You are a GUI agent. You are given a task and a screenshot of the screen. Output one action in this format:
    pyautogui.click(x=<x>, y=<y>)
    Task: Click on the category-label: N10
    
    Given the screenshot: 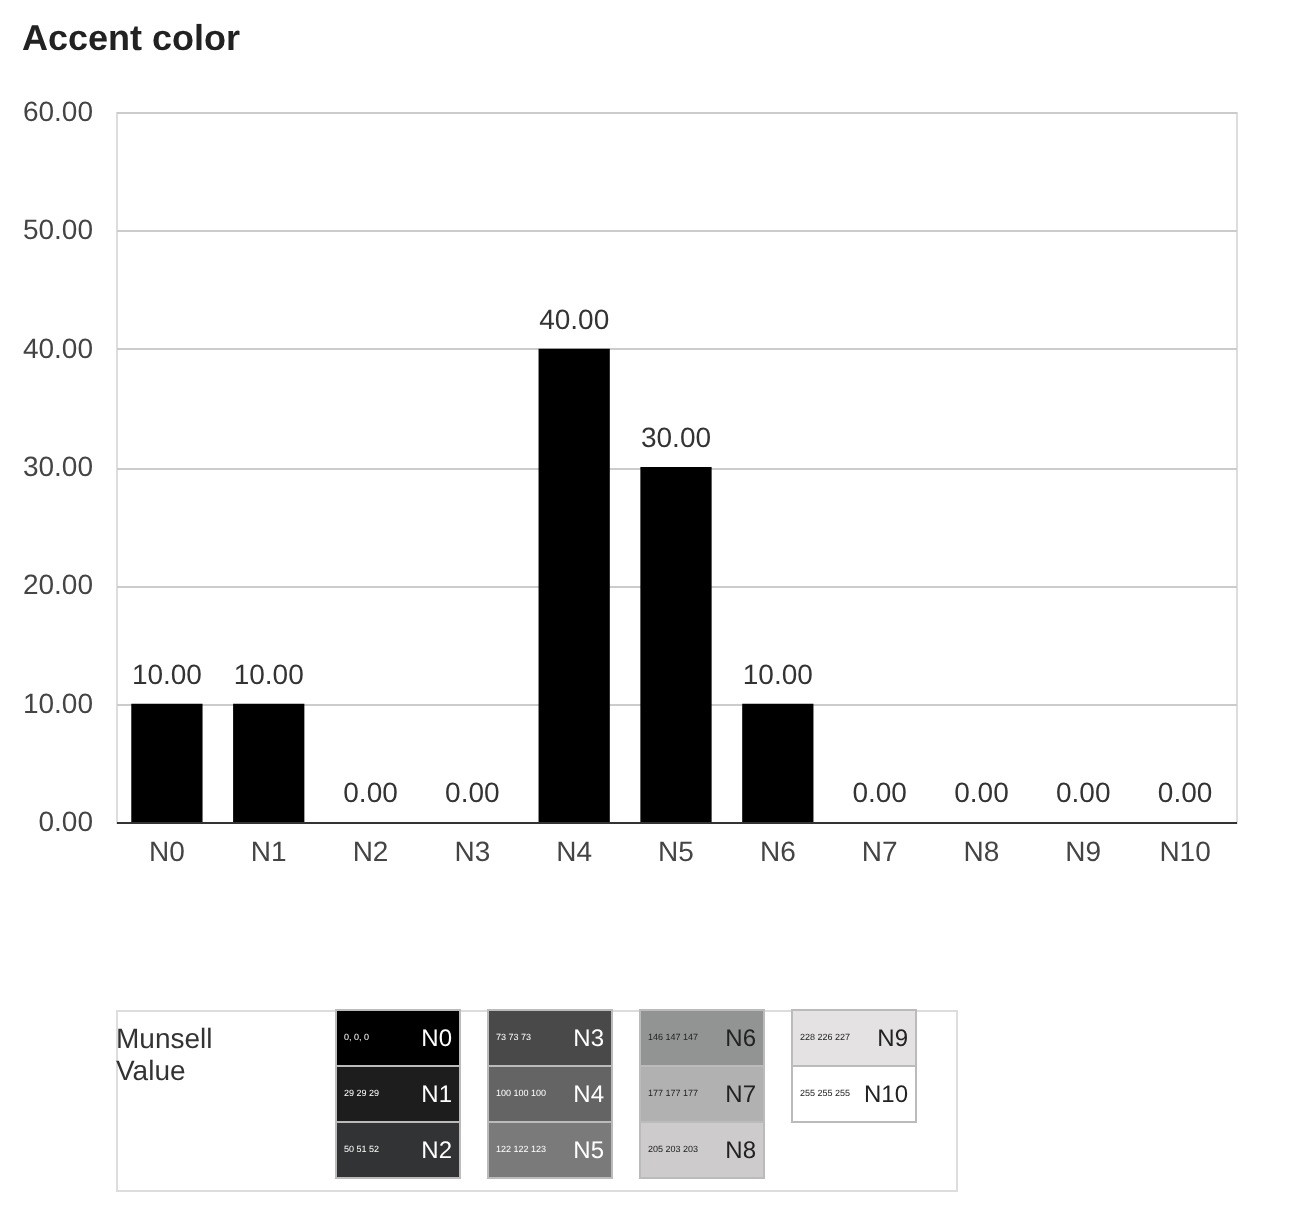 What is the action you would take?
    pyautogui.click(x=886, y=1094)
    